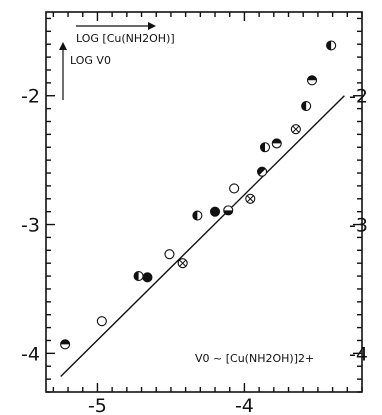 This screenshot has height=415, width=382. I want to click on y-tick-label-right: -4, so click(358, 354).